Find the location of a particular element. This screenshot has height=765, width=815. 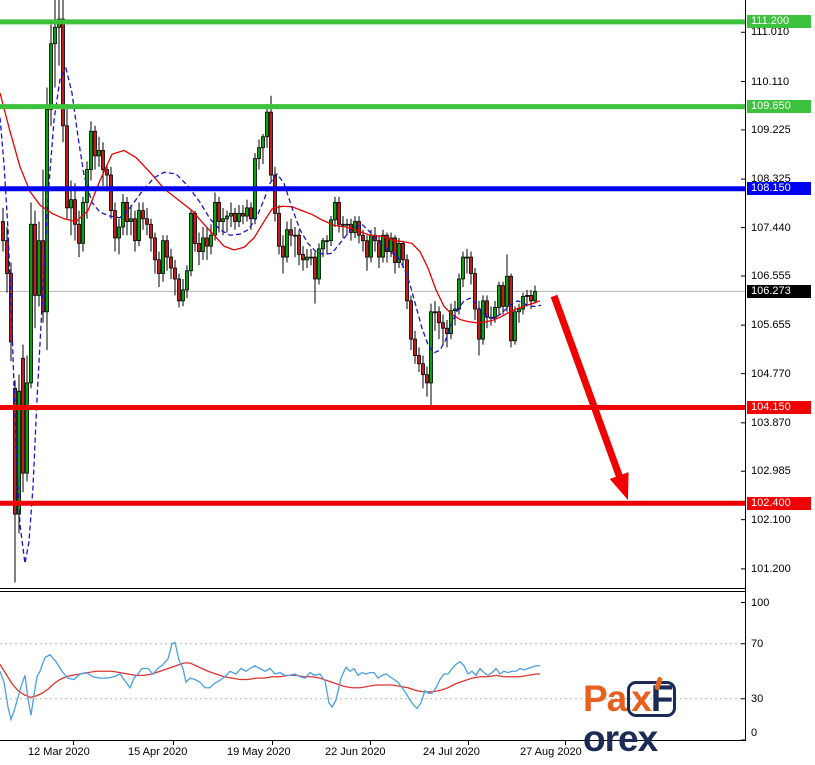

logo-box-outline: xF is located at coordinates (652, 697).